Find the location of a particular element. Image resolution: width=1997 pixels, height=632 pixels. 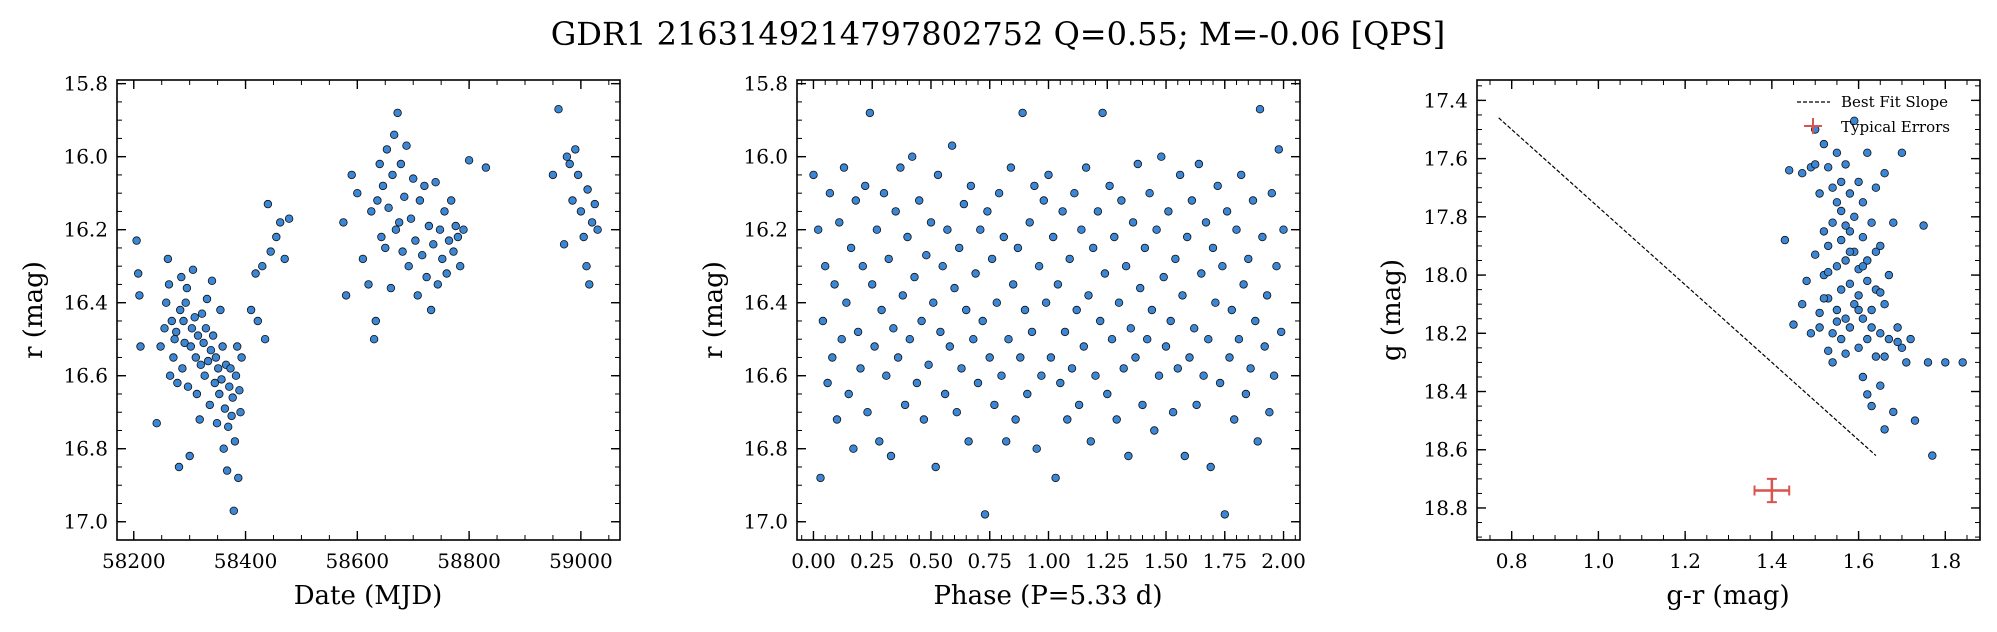

y-tick-label: 17.6 is located at coordinates (1445, 159).